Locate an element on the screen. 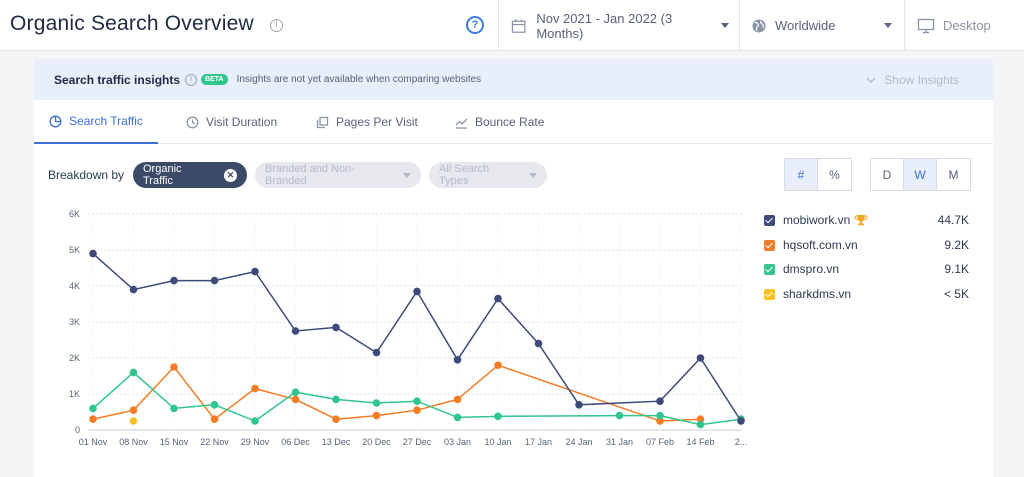  x-tick-label: 24 Jan is located at coordinates (578, 442).